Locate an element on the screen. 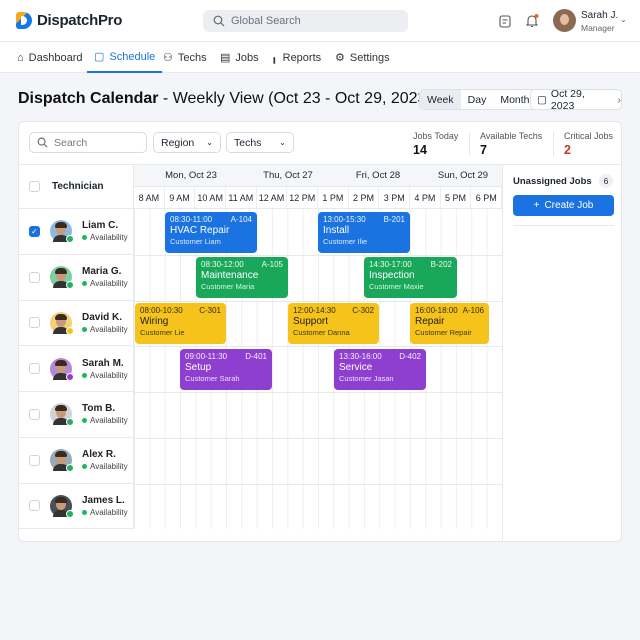 This screenshot has height=640, width=640. availability-status: Availability is located at coordinates (105, 329).